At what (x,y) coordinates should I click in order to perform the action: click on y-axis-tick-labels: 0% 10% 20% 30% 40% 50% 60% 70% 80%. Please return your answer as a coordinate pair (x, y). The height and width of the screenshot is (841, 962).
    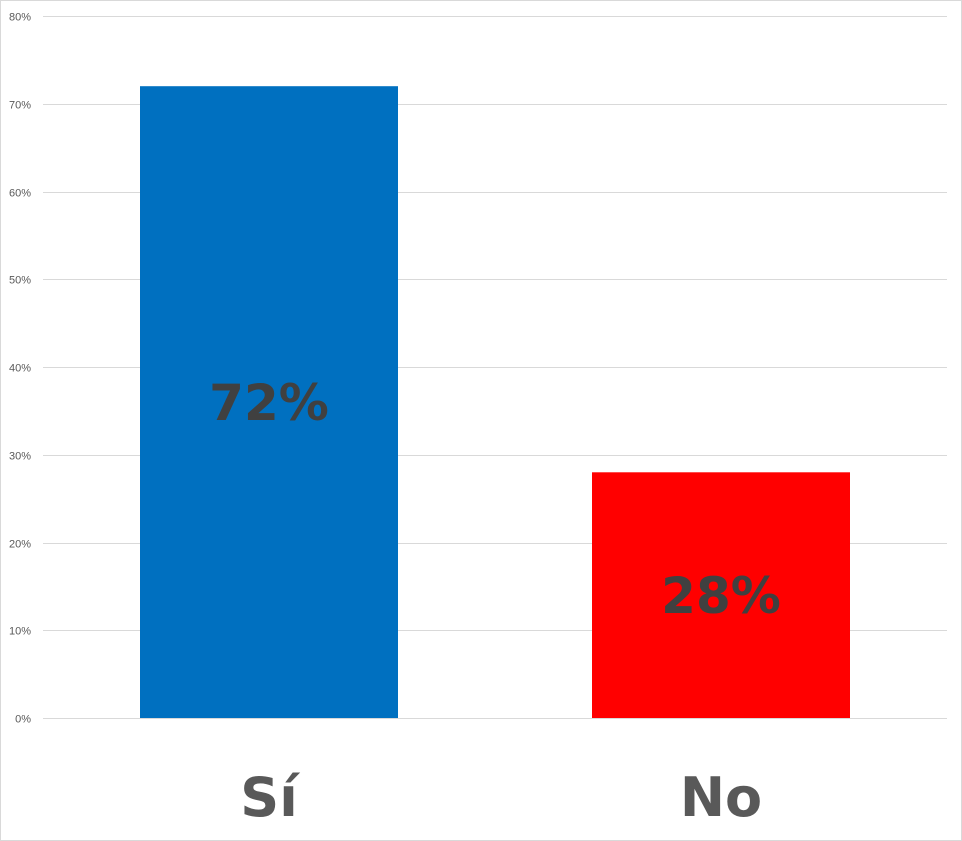
    Looking at the image, I should click on (20, 369).